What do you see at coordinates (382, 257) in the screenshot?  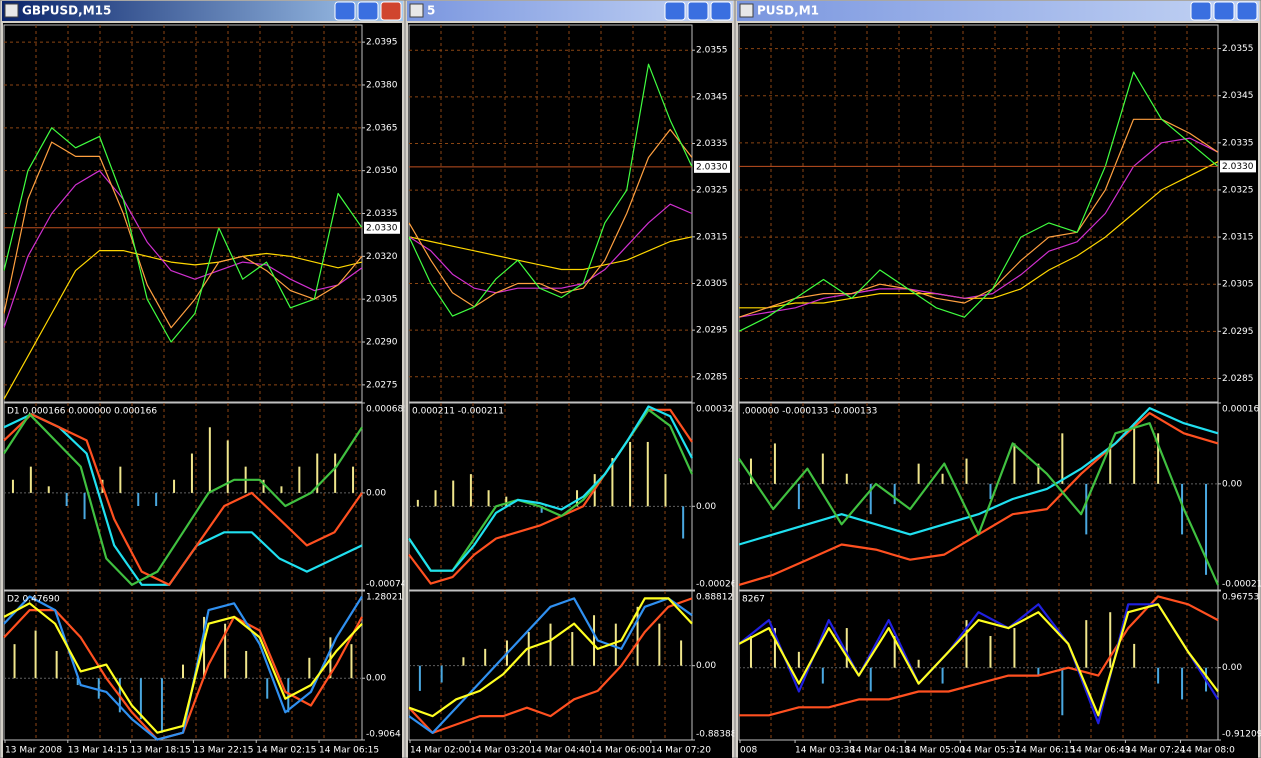 I see `y-tick-label: 2.0320` at bounding box center [382, 257].